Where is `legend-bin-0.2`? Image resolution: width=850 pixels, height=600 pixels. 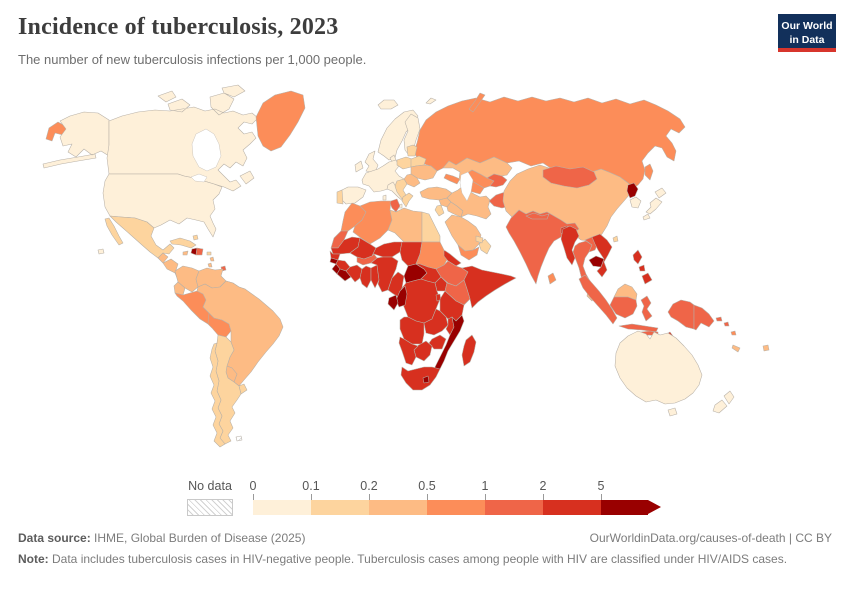
legend-bin-0.2 is located at coordinates (398, 507).